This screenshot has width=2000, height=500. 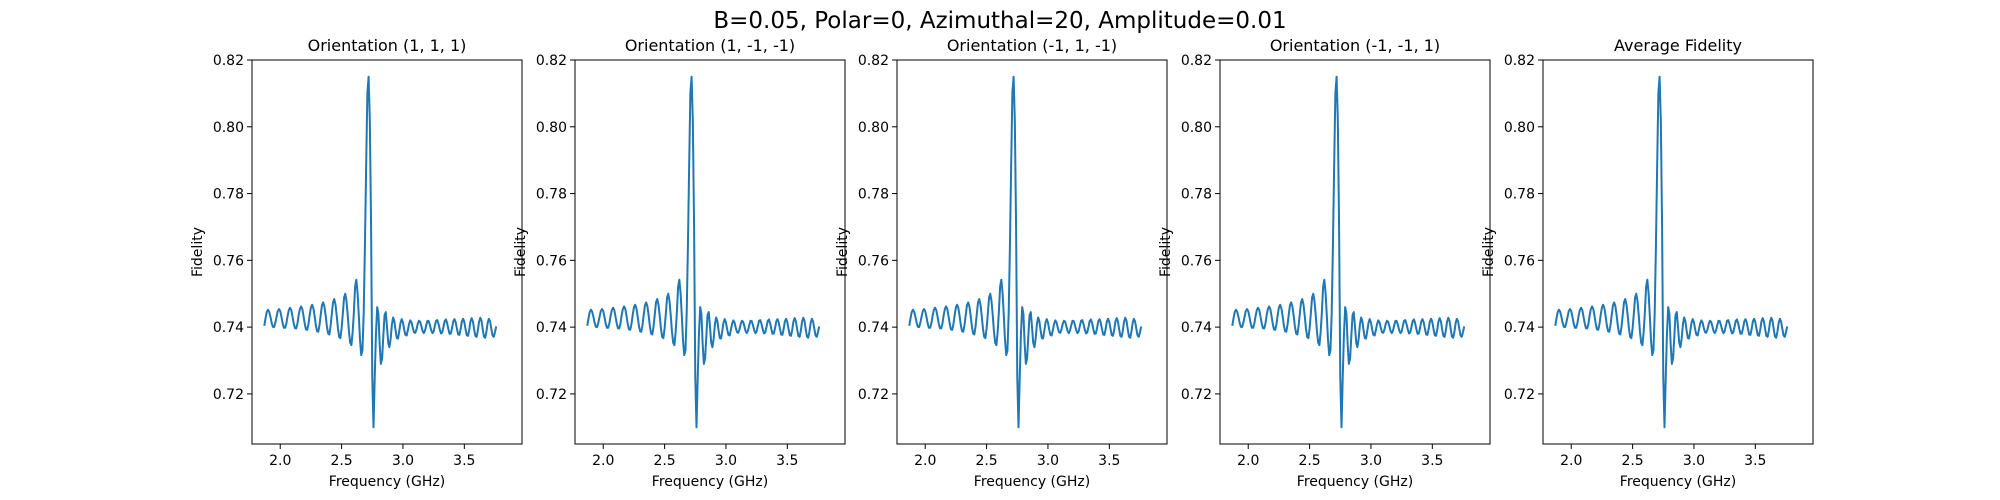 I want to click on subplot-title: Orientation (1, -1, -1), so click(x=710, y=45).